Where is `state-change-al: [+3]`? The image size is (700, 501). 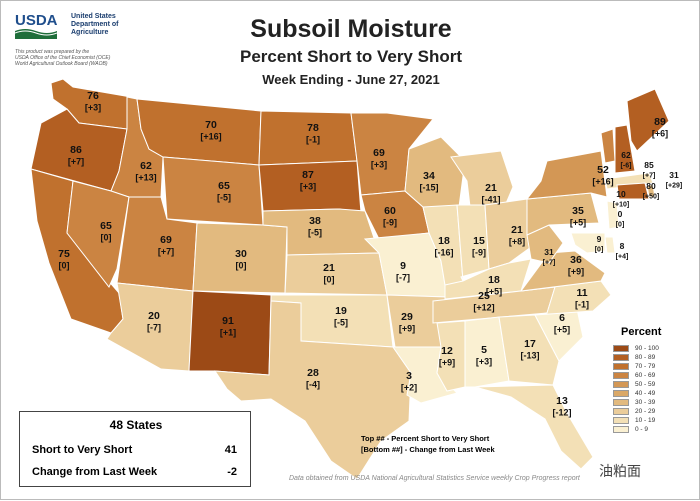
state-change-al: [+3] is located at coordinates (484, 362).